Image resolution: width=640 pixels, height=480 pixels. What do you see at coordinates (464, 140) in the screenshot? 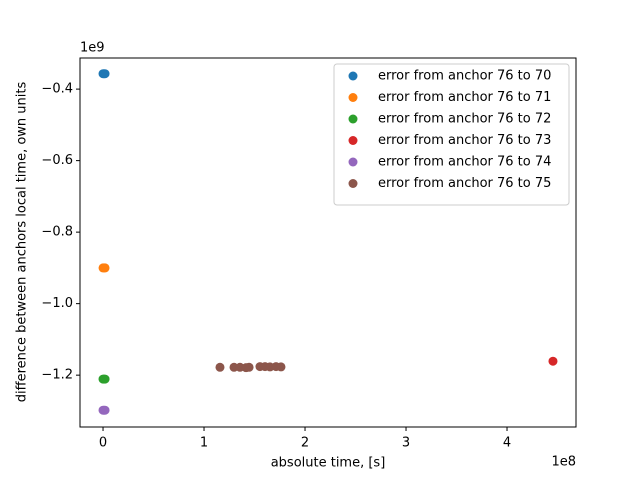
I see `legend-label: error from anchor 76 to 73` at bounding box center [464, 140].